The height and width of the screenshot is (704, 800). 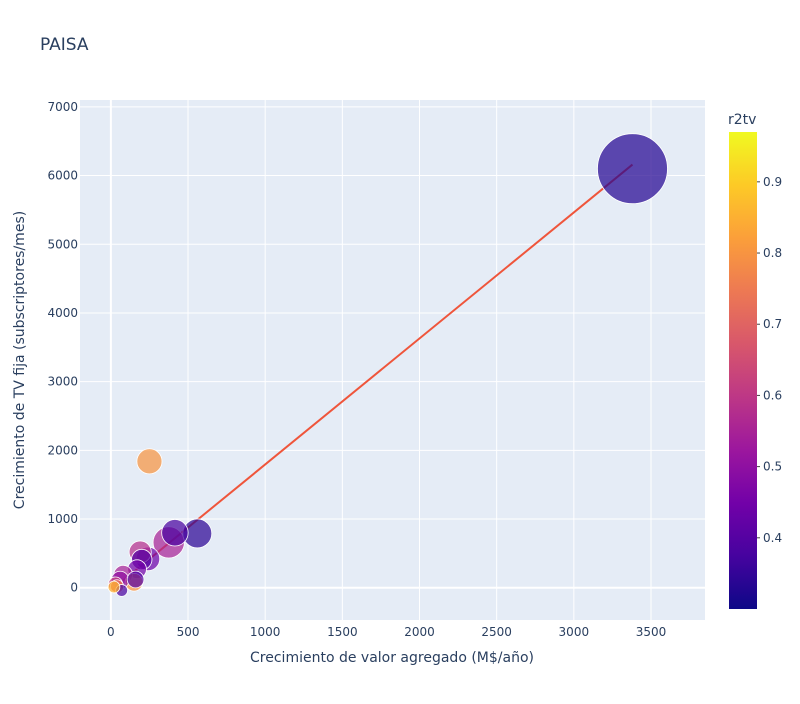 What do you see at coordinates (496, 632) in the screenshot?
I see `x-tick-label: 2500` at bounding box center [496, 632].